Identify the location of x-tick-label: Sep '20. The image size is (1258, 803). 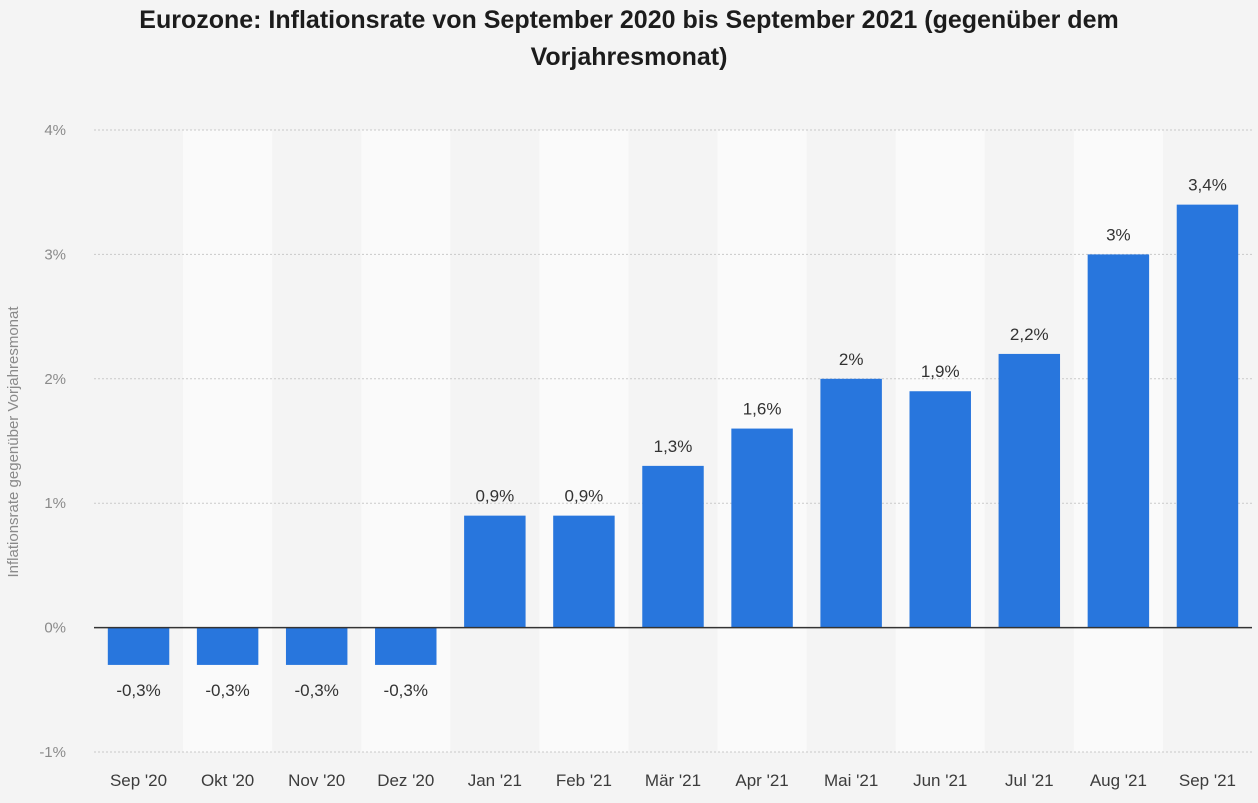
(138, 780).